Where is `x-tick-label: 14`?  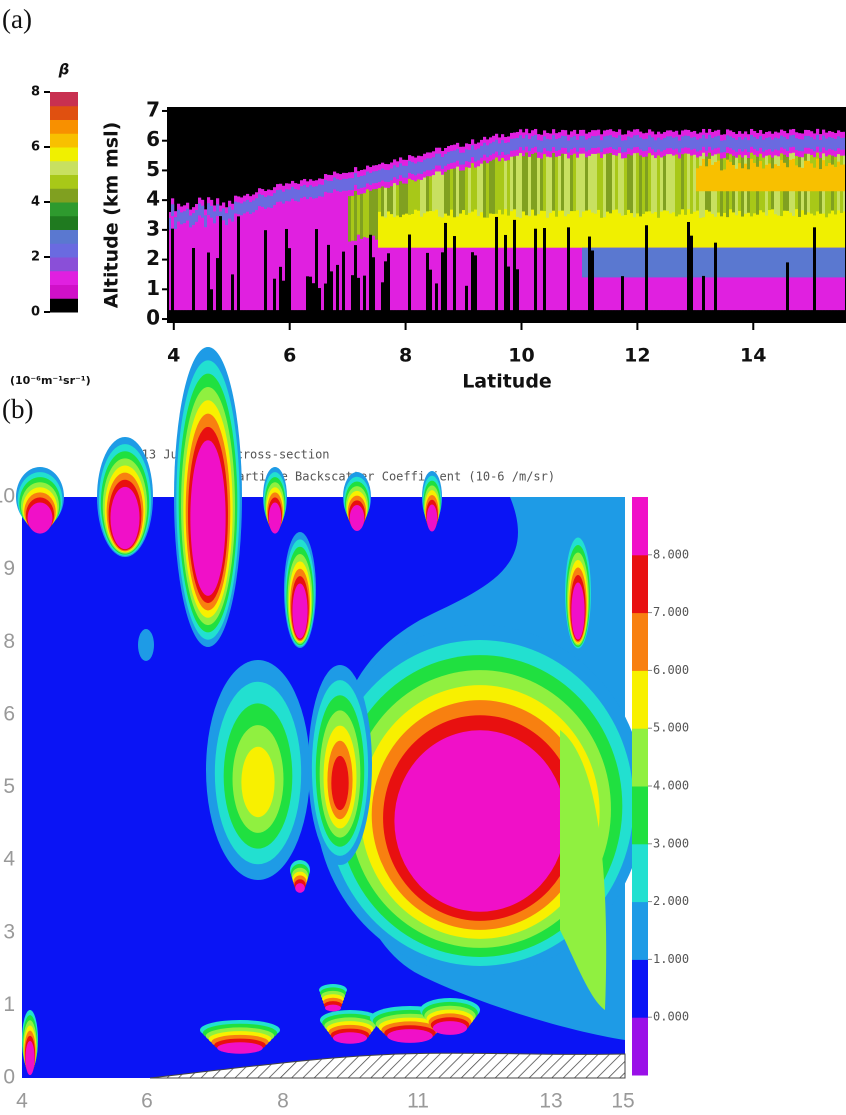
x-tick-label: 14 is located at coordinates (753, 356).